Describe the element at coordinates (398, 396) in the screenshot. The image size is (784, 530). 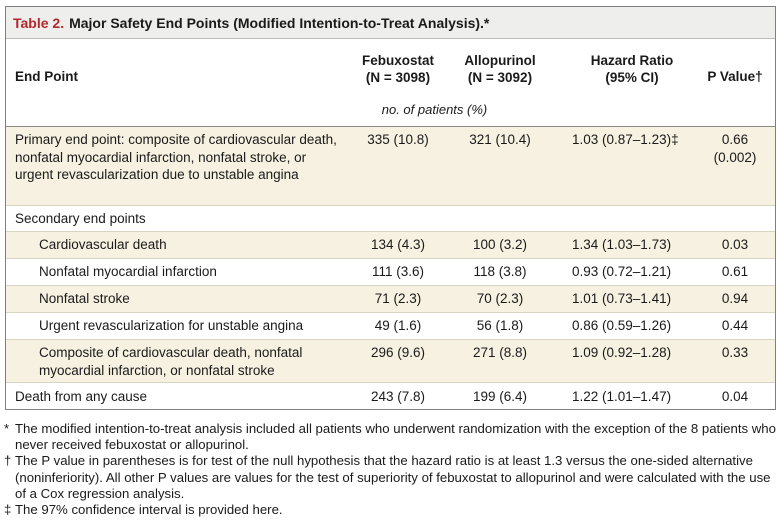
I see `row-febuxostat: 243 (7.8)` at that location.